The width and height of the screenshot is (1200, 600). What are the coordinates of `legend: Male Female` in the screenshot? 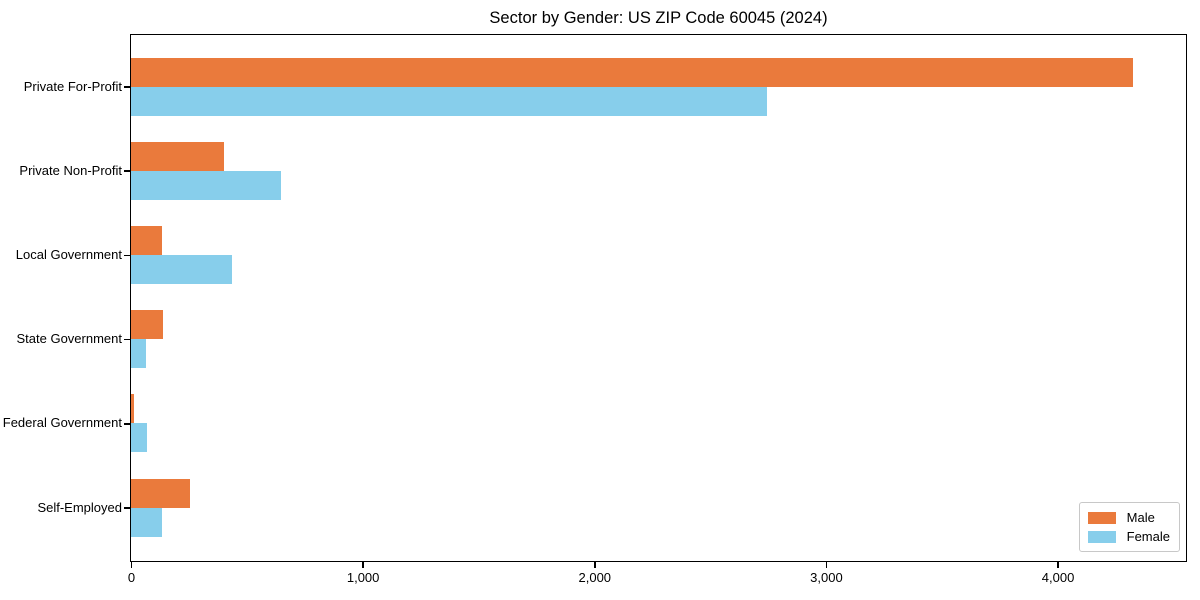 It's located at (1129, 527).